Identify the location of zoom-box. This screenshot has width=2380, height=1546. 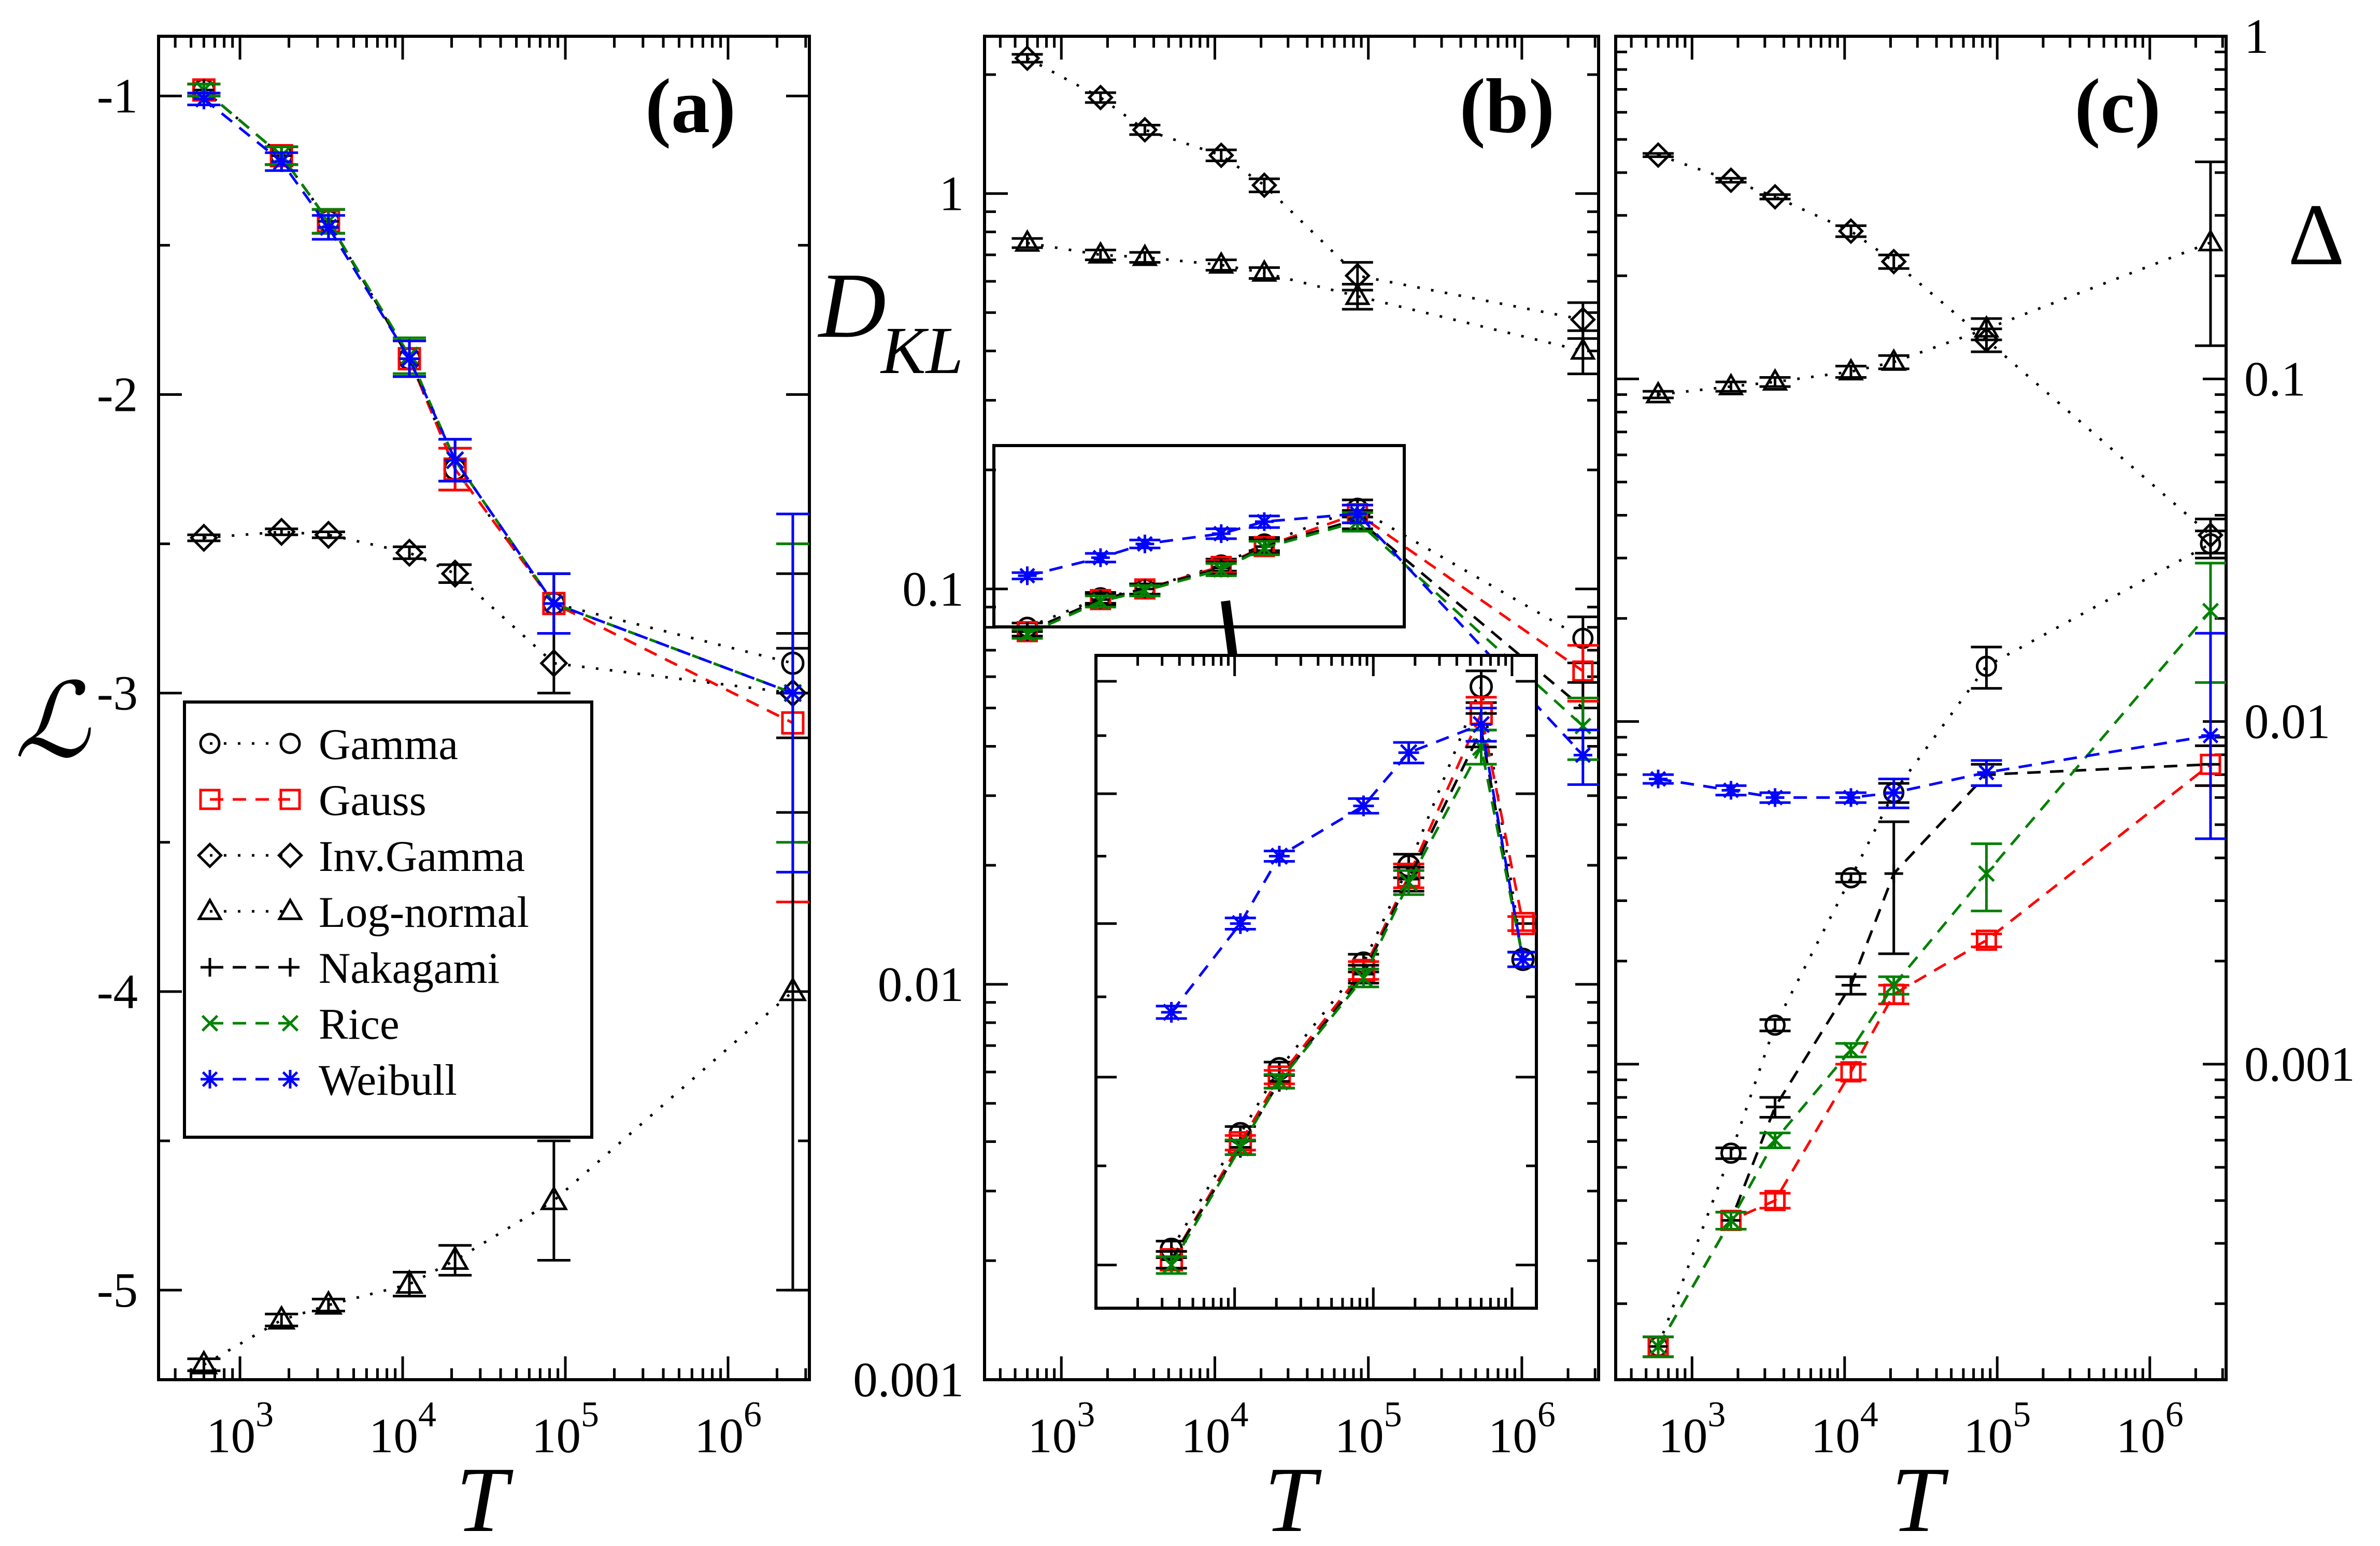
(1199, 536).